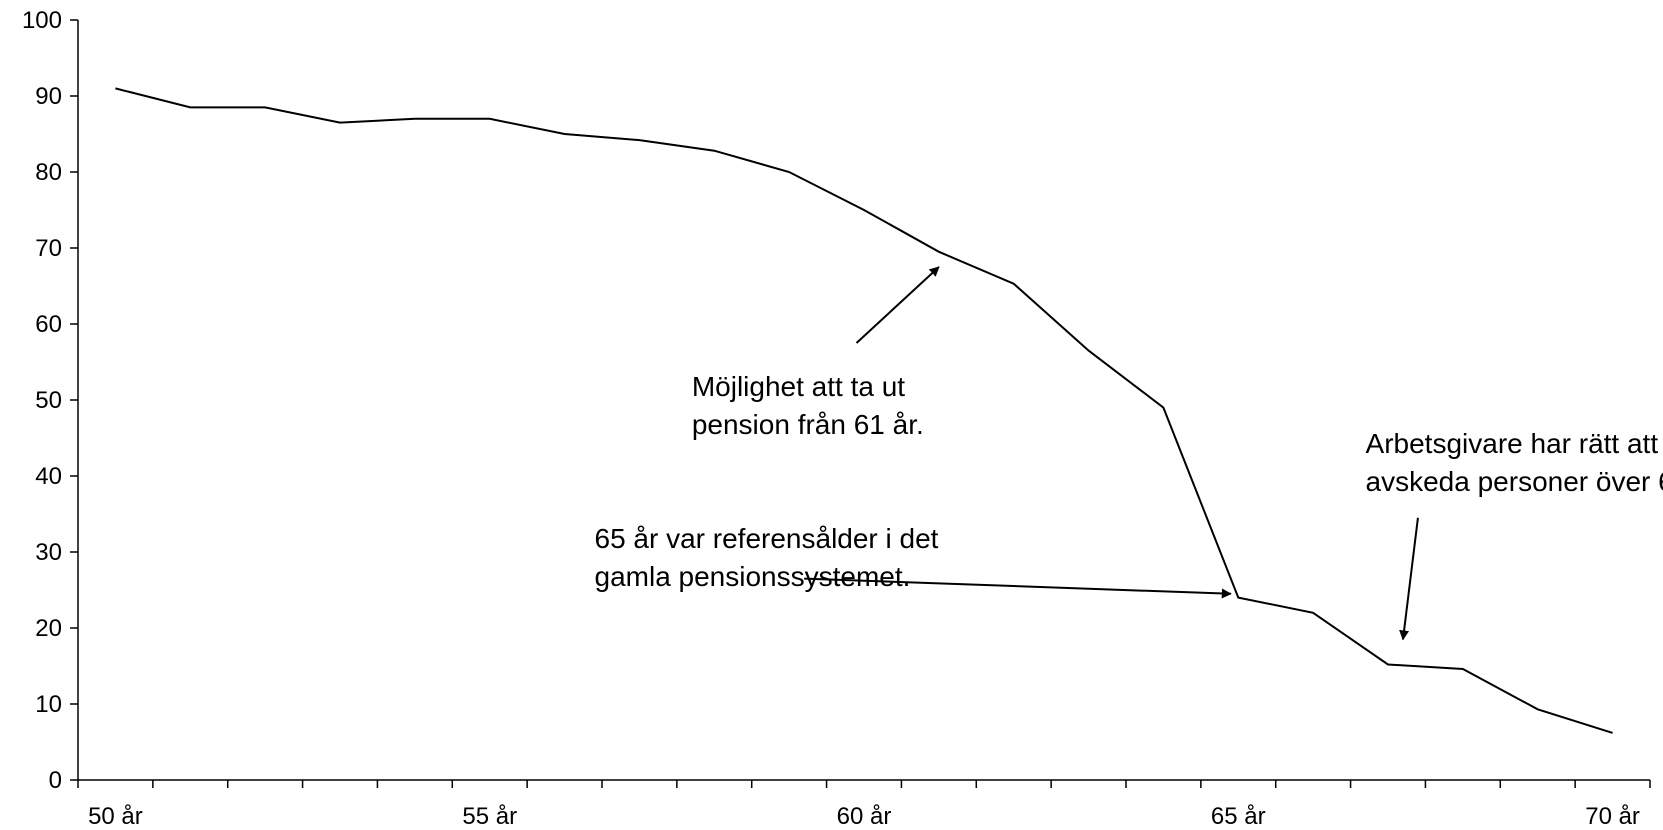 This screenshot has width=1663, height=830. What do you see at coordinates (55, 780) in the screenshot?
I see `y-tick-label: 0` at bounding box center [55, 780].